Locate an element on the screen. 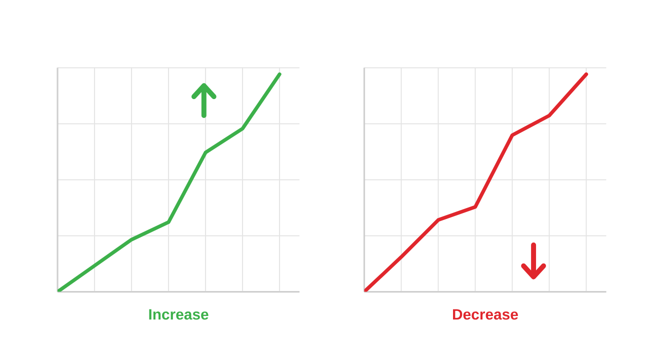 This screenshot has height=359, width=662. text: Increase is located at coordinates (178, 314).